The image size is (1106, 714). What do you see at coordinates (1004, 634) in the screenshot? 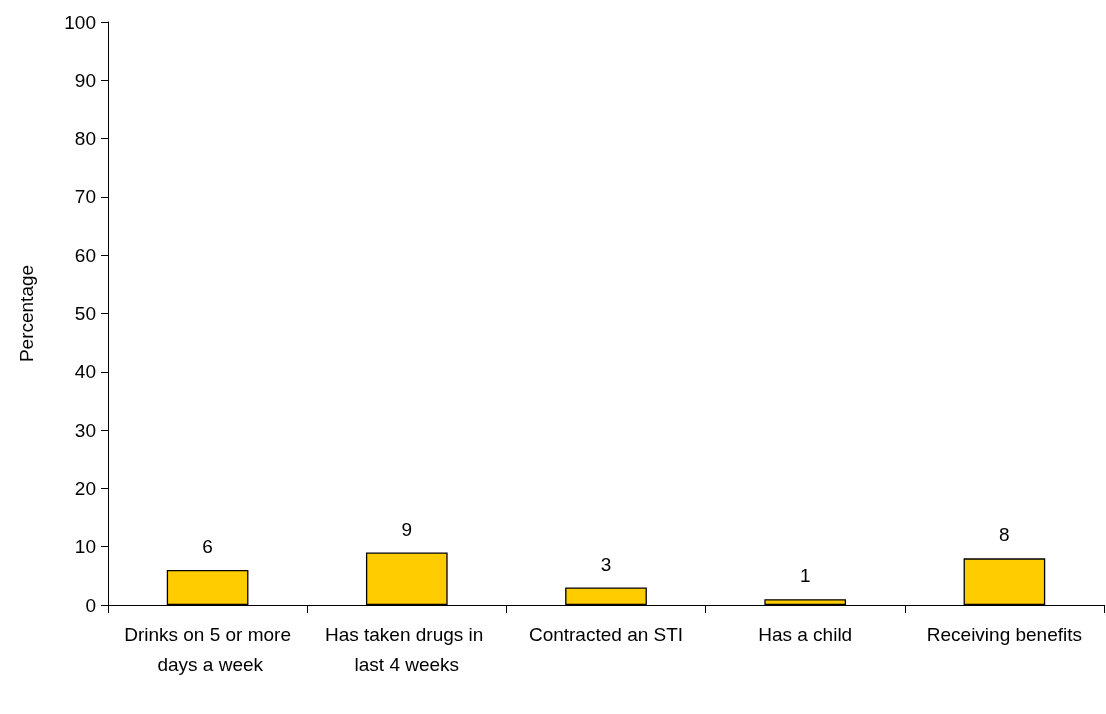
I see `x-tick-label: Receiving benefits` at bounding box center [1004, 634].